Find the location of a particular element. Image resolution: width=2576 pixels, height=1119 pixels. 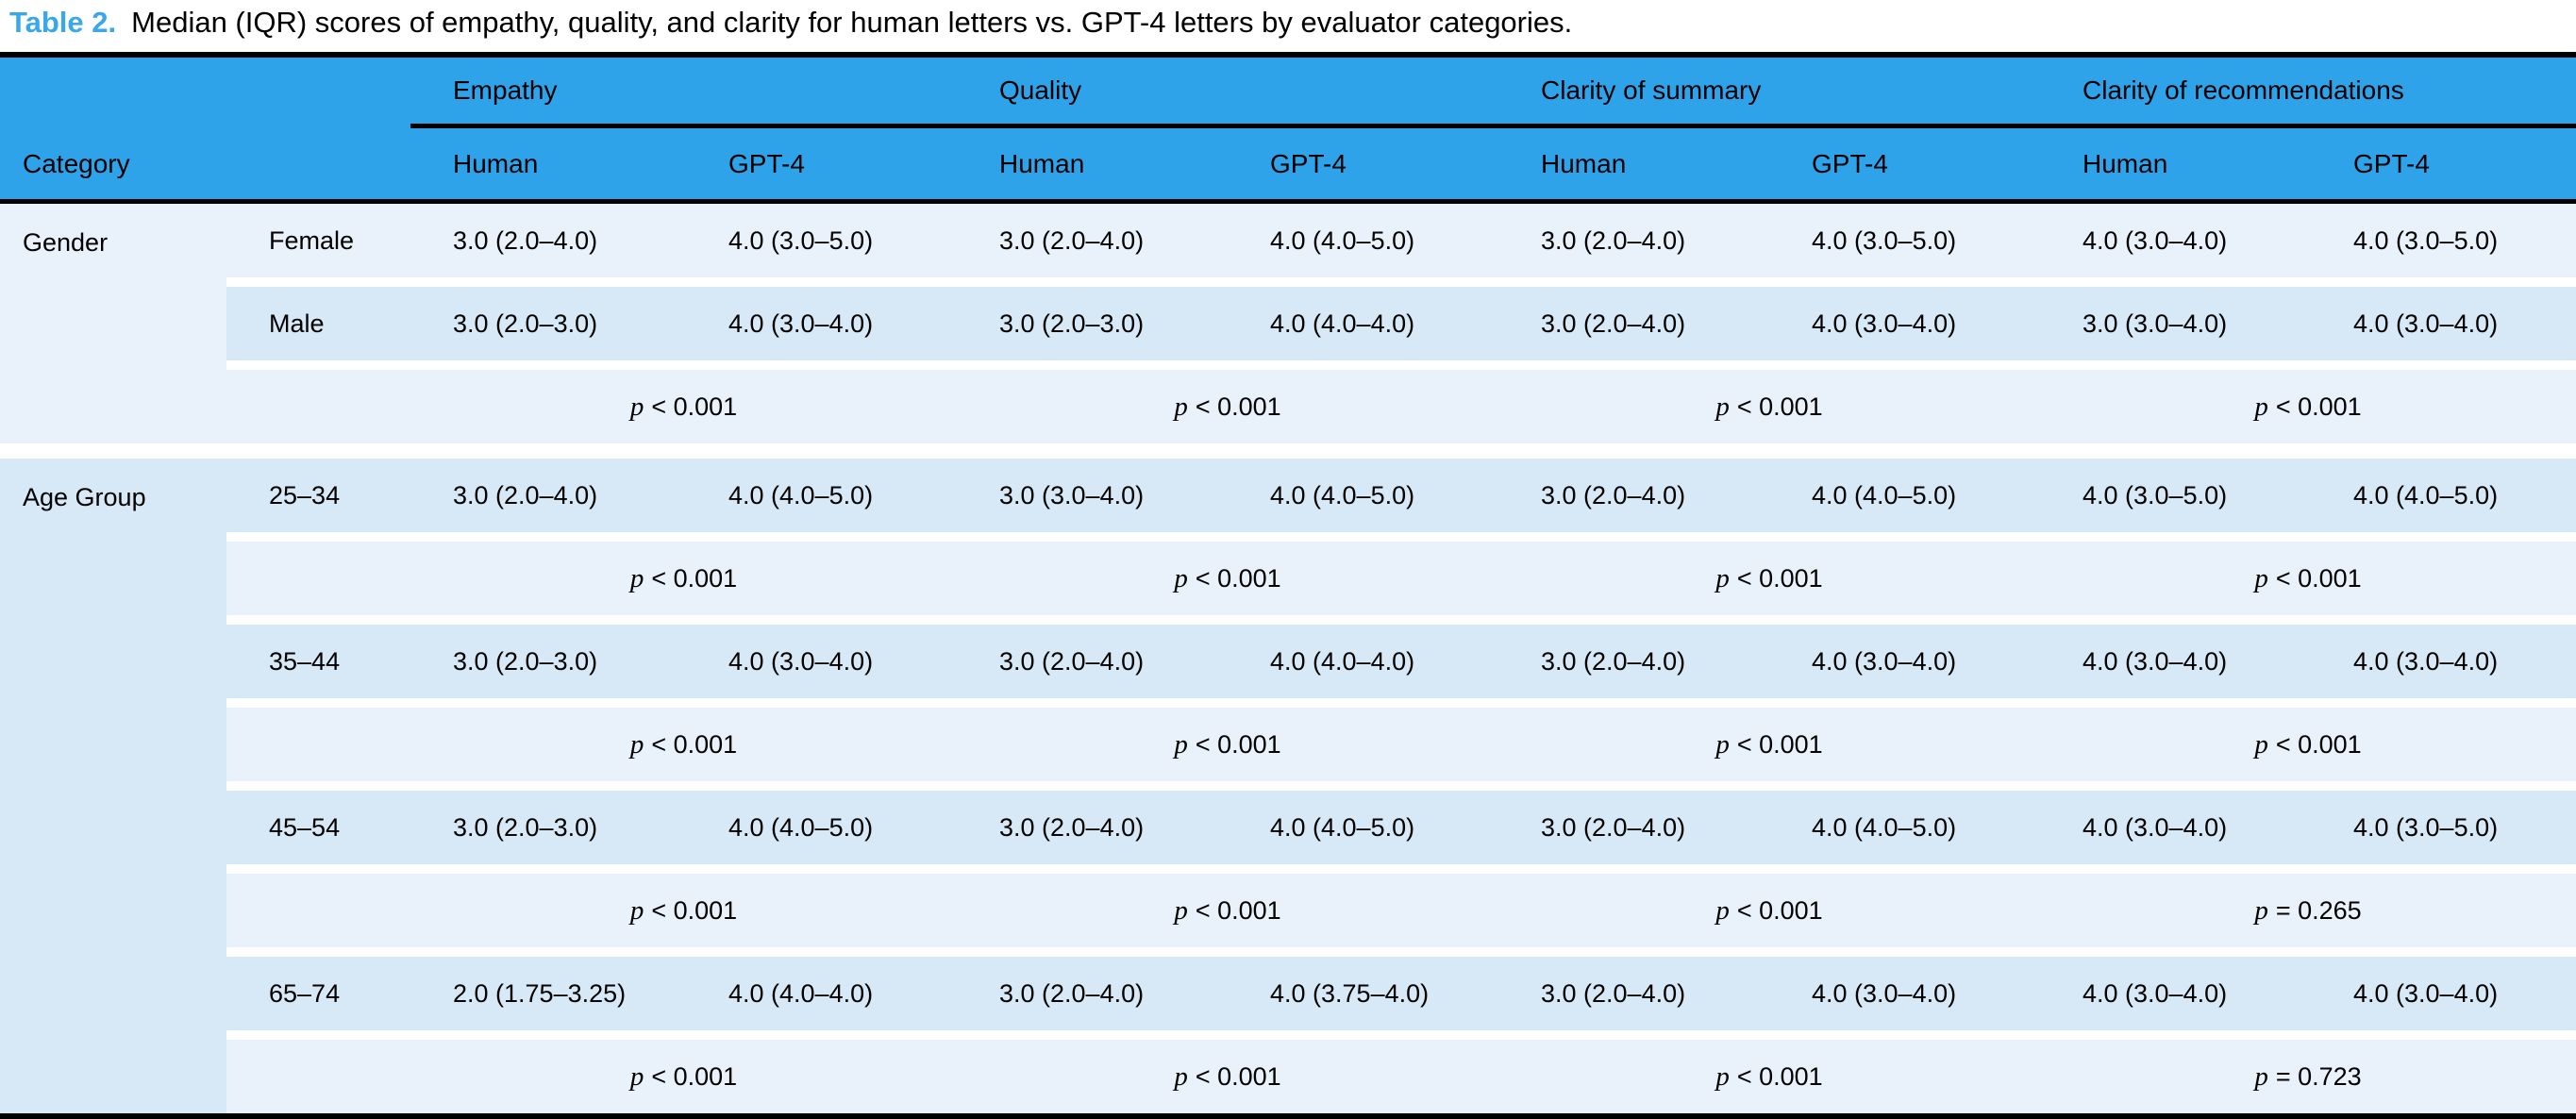

table-row: p < 0.001 p < 0.001 p < 0.001 p = 0.265 is located at coordinates (1288, 905).